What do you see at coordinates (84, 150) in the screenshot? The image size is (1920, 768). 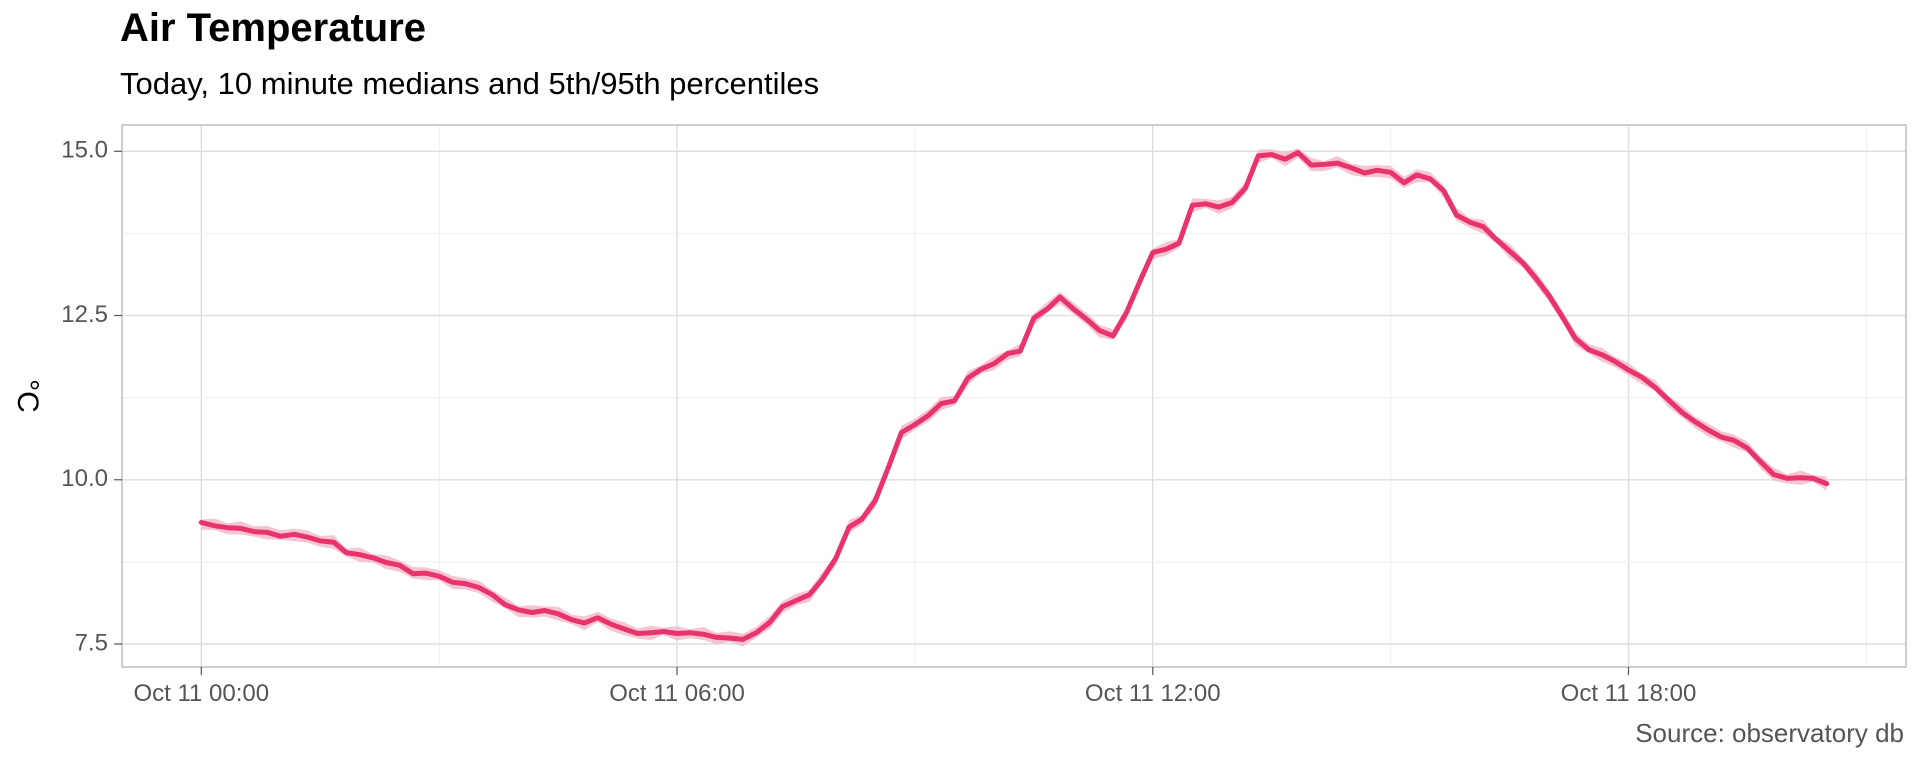 I see `y-tick-label: 15.0` at bounding box center [84, 150].